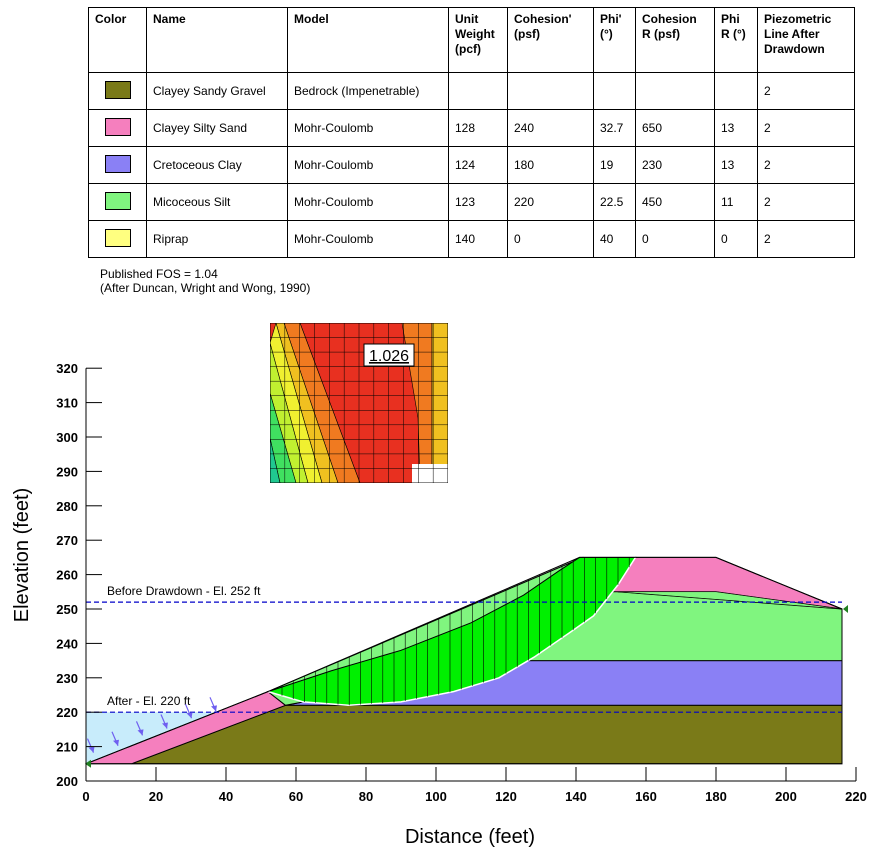 The image size is (882, 858). I want to click on x-tick-label: 180, so click(716, 796).